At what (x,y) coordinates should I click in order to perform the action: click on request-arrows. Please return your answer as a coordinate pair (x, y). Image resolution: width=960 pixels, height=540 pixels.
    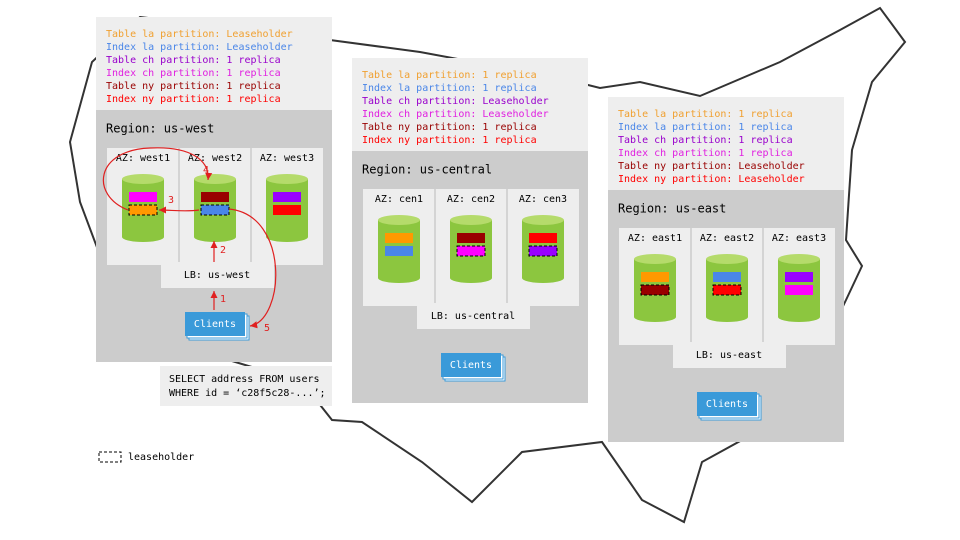
    Looking at the image, I should click on (189, 238).